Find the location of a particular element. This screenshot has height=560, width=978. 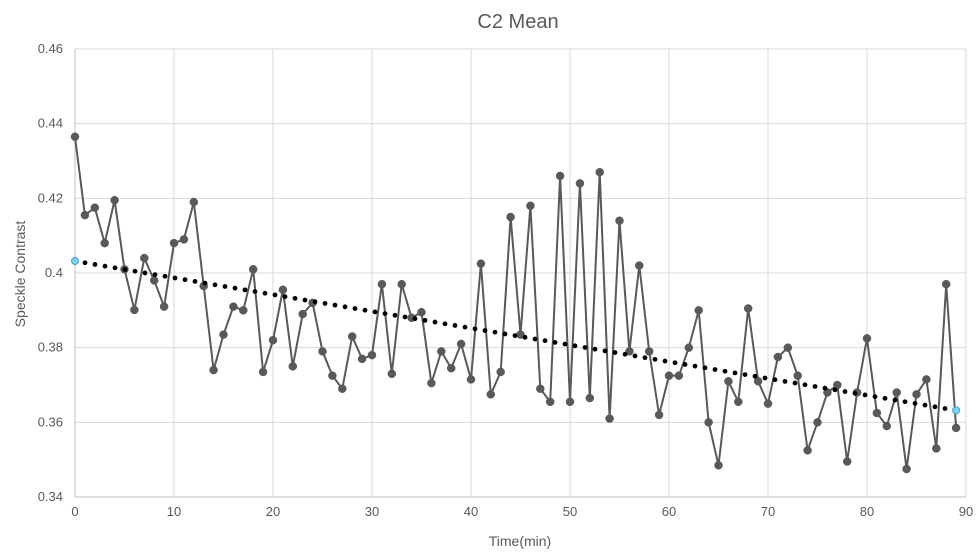

y-tick-label: 0.38 is located at coordinates (50, 347).